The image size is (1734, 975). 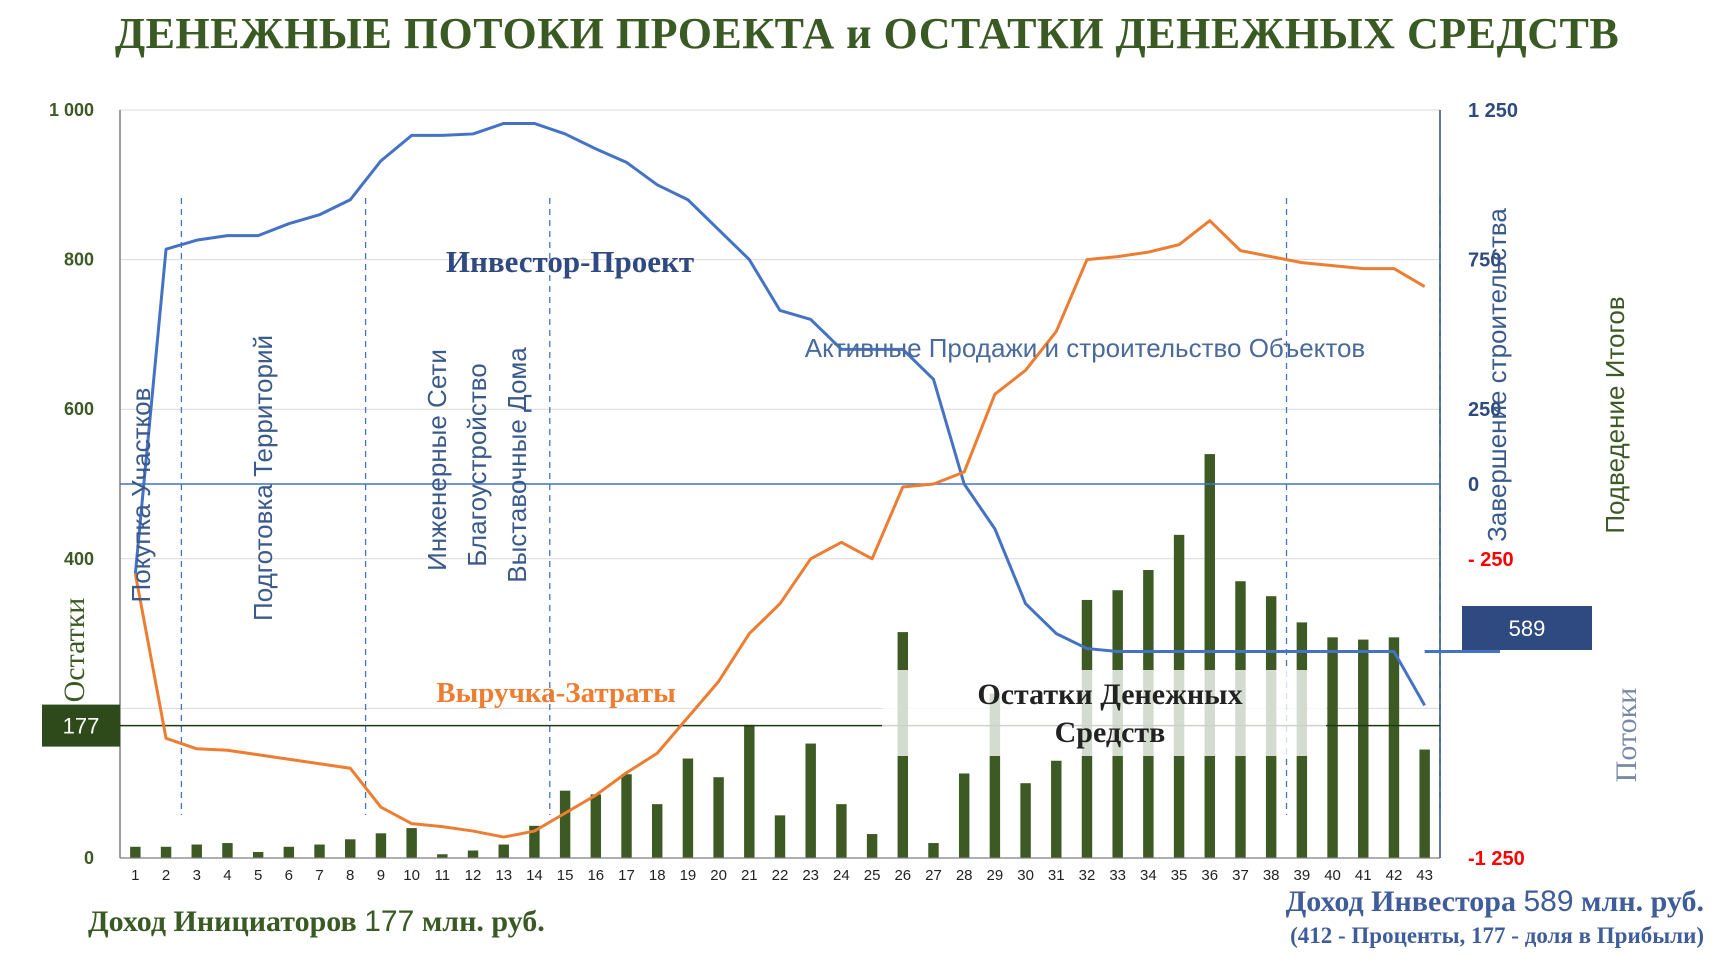 I want to click on initiators-income: Доход Инициаторов 177 млн. руб., so click(x=316, y=922).